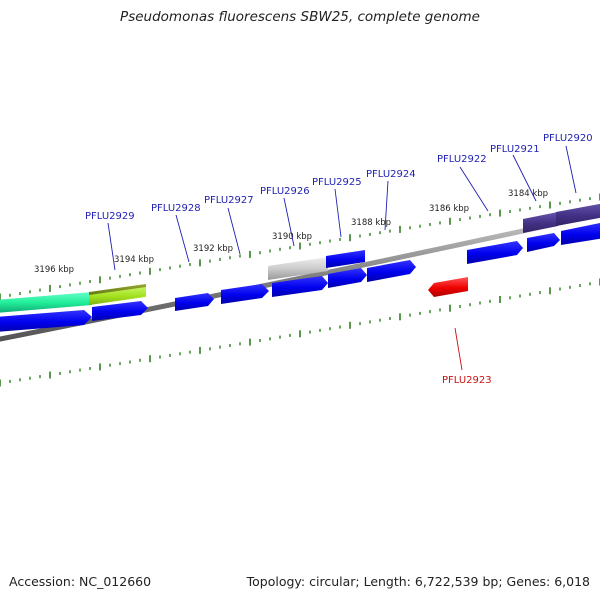 This screenshot has width=600, height=600. I want to click on gene-label-pflu2924: PFLU2924, so click(391, 174).